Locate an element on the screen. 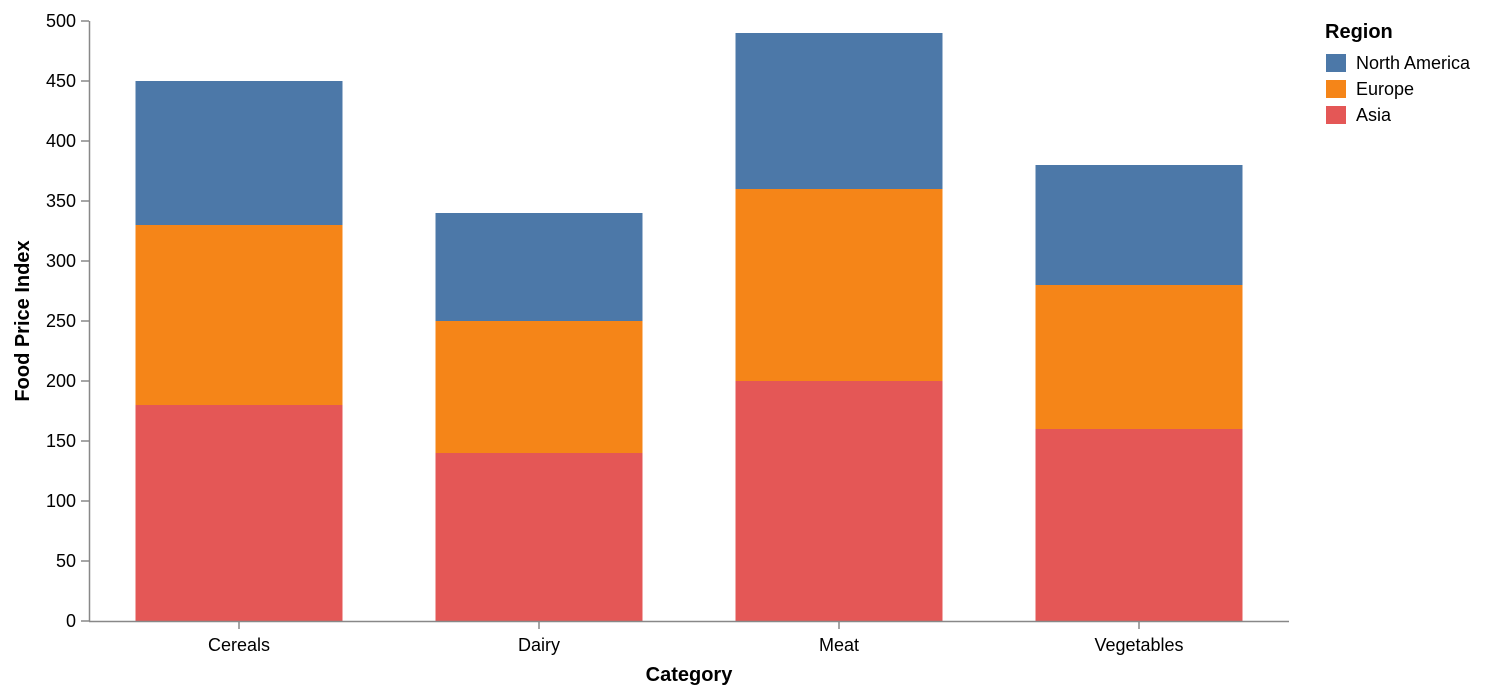  y-axis: 0 50 100 150 200 250 300 350 400 450 500 is located at coordinates (68, 321).